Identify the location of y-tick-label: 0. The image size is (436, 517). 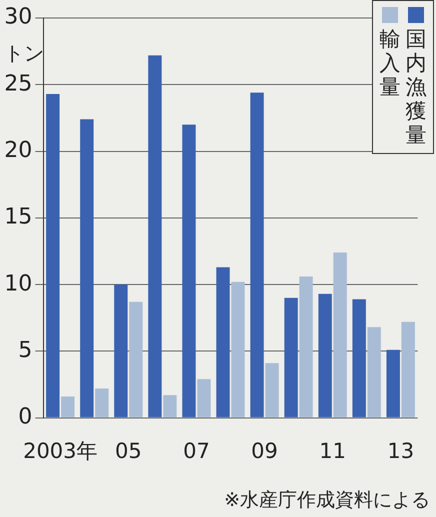
(25, 417).